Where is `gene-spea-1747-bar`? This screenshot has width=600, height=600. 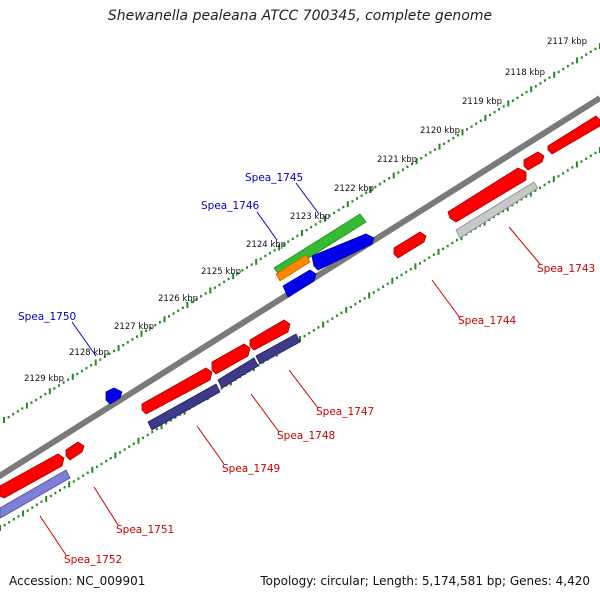
gene-spea-1747-bar is located at coordinates (278, 349).